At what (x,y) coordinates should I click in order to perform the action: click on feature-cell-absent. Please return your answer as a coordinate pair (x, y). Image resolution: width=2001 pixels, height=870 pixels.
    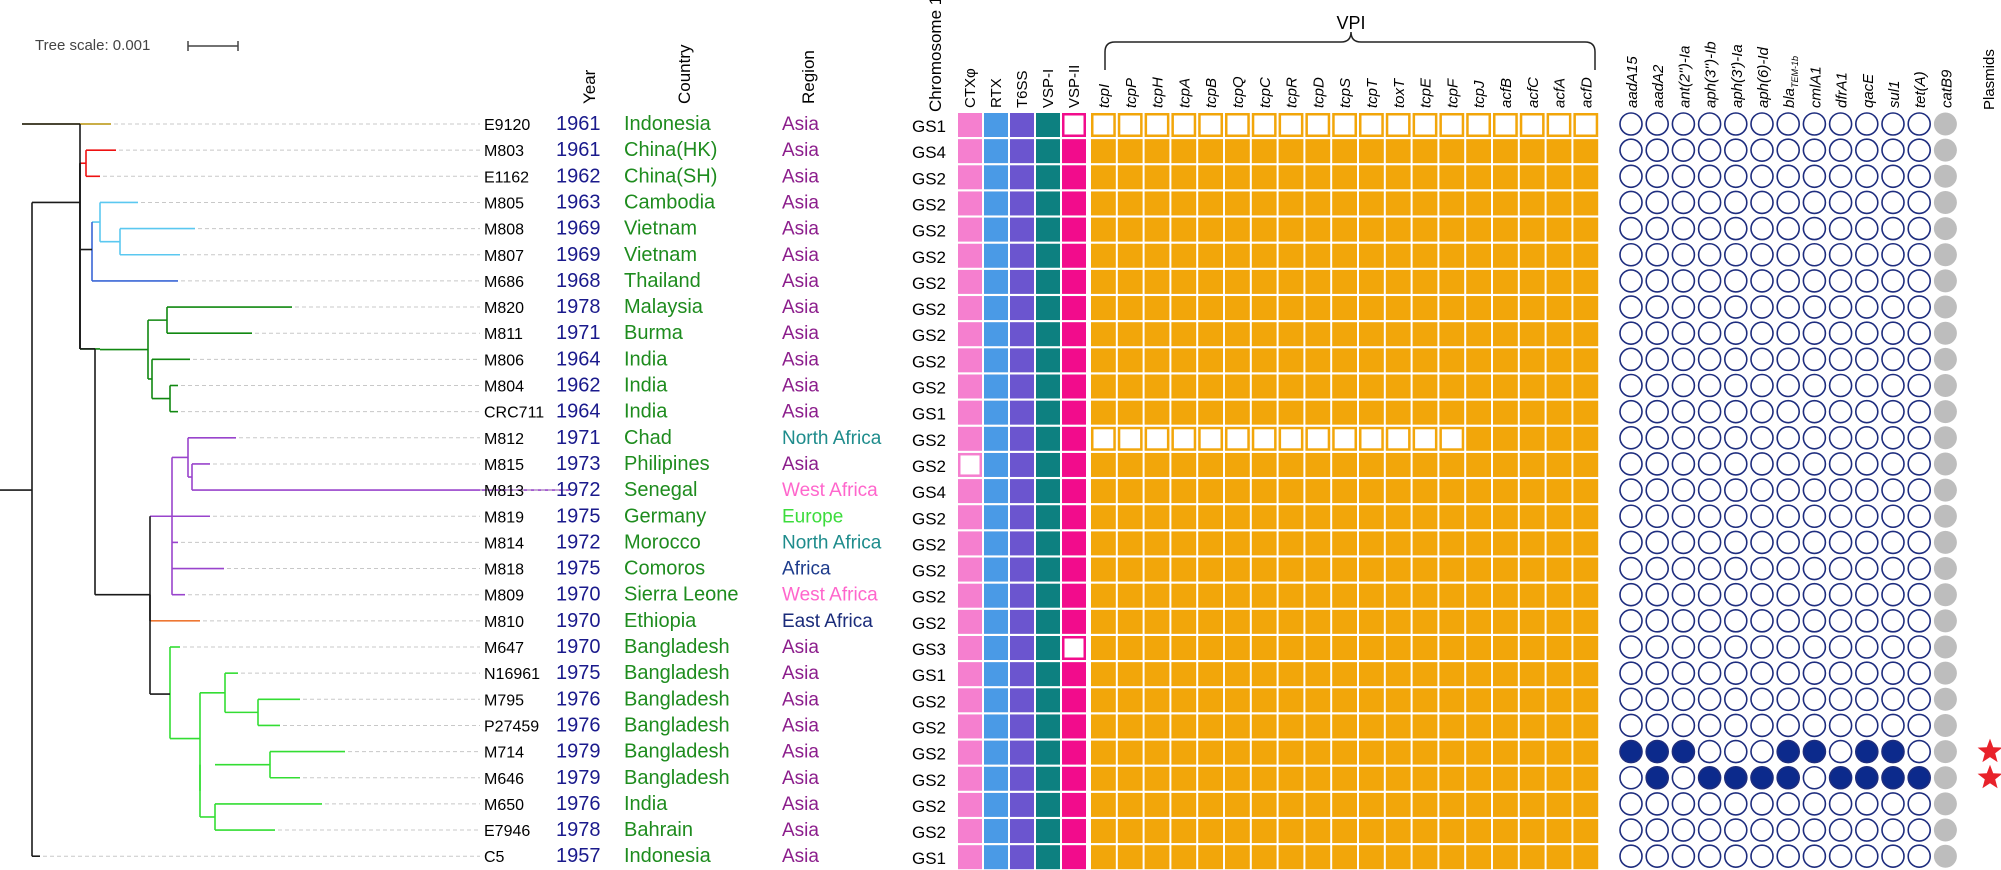
    Looking at the image, I should click on (1074, 648).